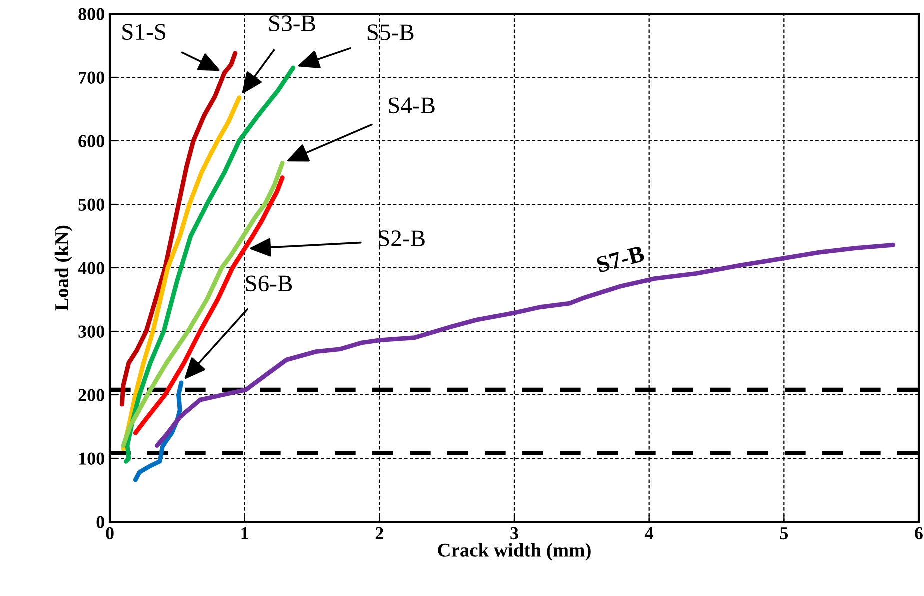 The height and width of the screenshot is (596, 924). Describe the element at coordinates (514, 533) in the screenshot. I see `x-tick-label: 3` at that location.